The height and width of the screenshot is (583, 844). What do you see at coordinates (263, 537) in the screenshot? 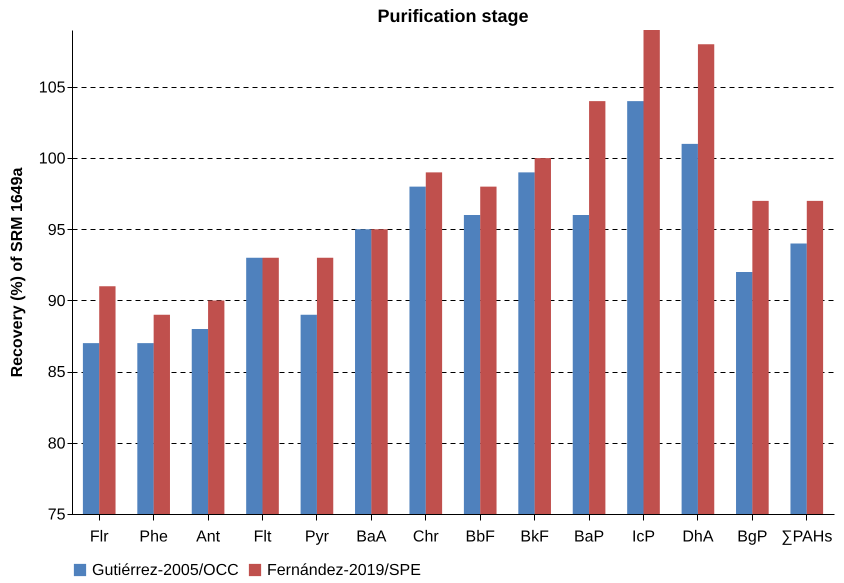
I see `x-tick-label: Flt` at bounding box center [263, 537].